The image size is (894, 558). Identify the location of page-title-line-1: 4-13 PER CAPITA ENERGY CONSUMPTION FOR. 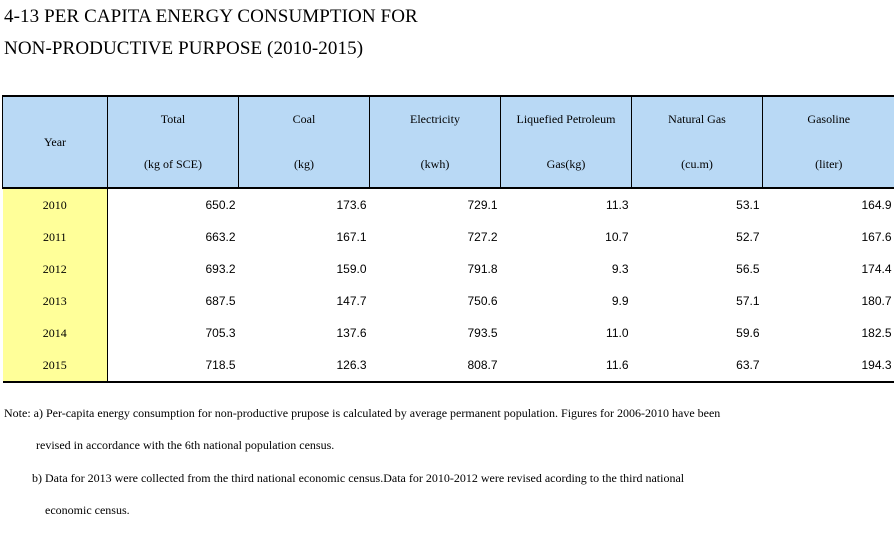
(211, 16).